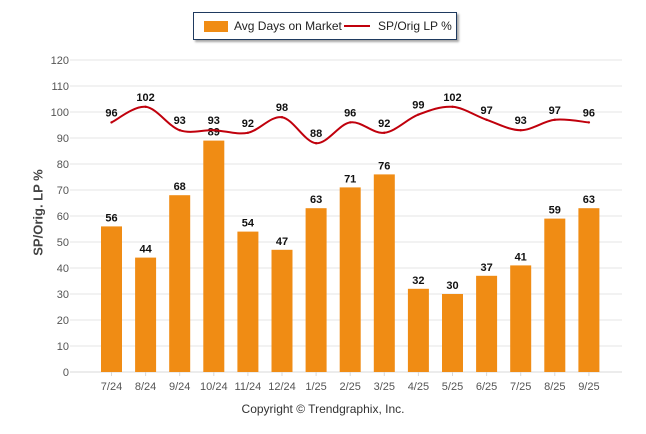 The height and width of the screenshot is (434, 646). Describe the element at coordinates (452, 286) in the screenshot. I see `bar-data-label: 30` at that location.